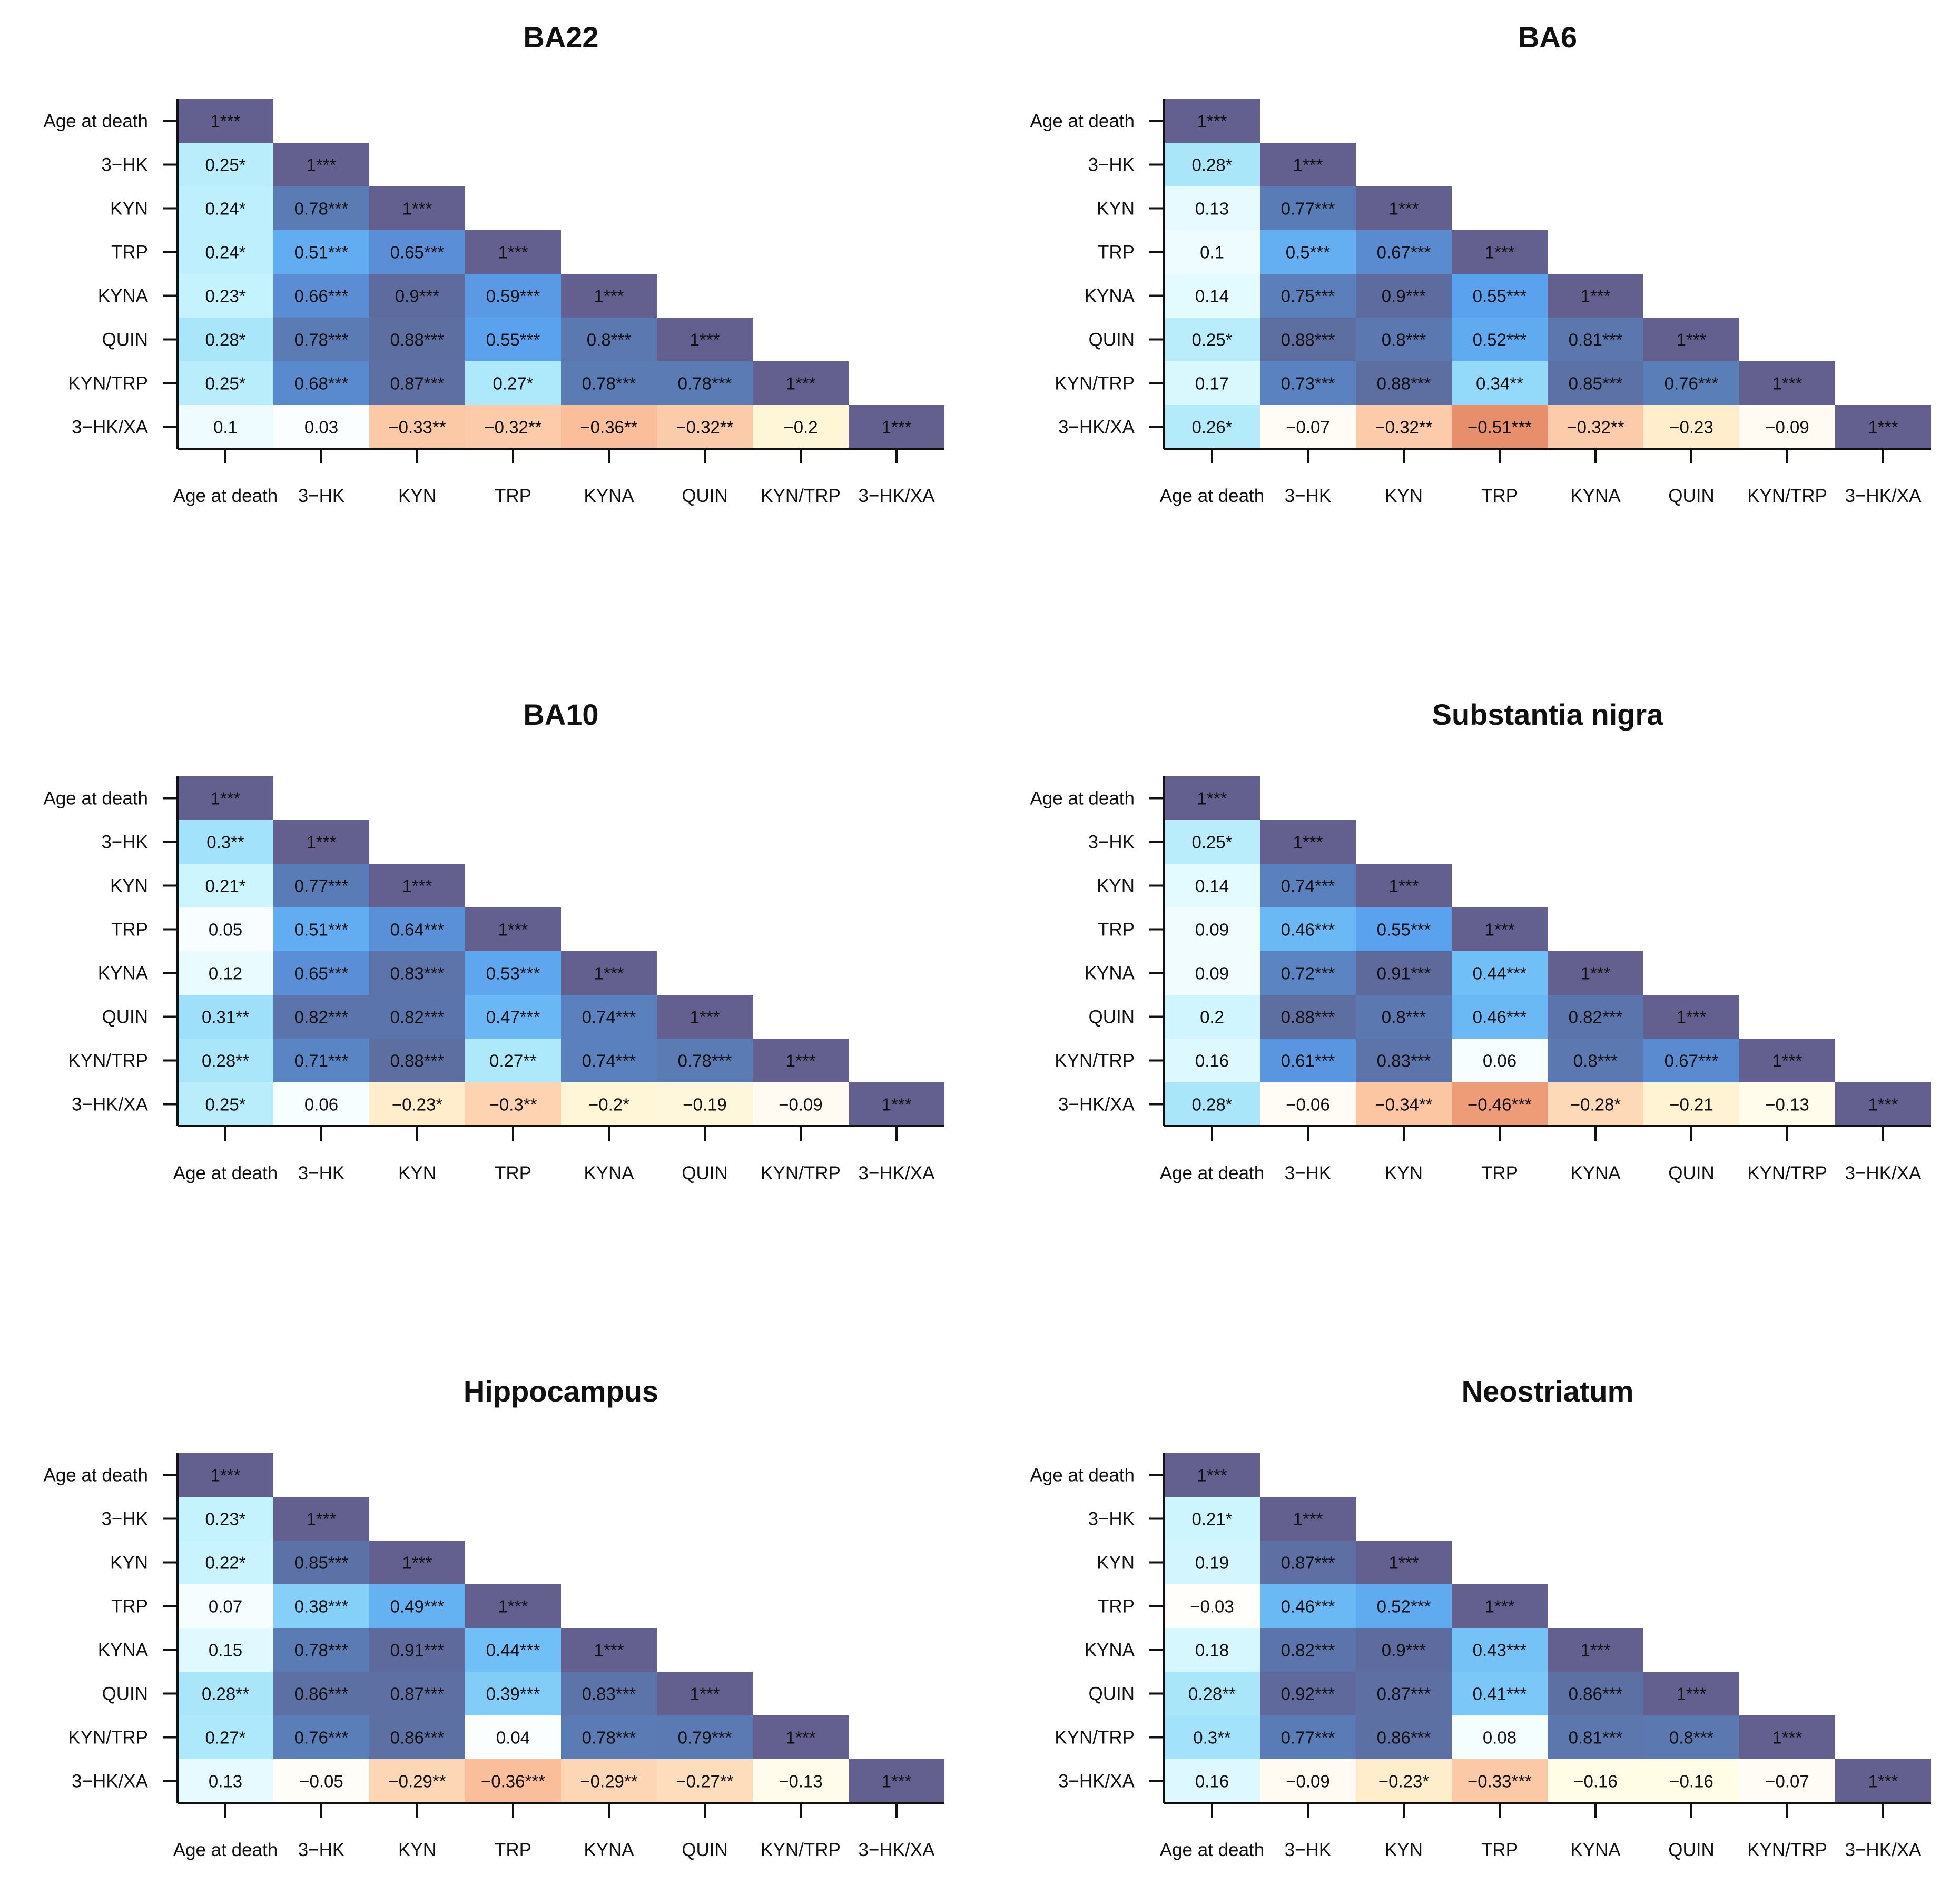 This screenshot has width=1960, height=1885. Describe the element at coordinates (1212, 1018) in the screenshot. I see `cell-value-label: 0.2` at that location.